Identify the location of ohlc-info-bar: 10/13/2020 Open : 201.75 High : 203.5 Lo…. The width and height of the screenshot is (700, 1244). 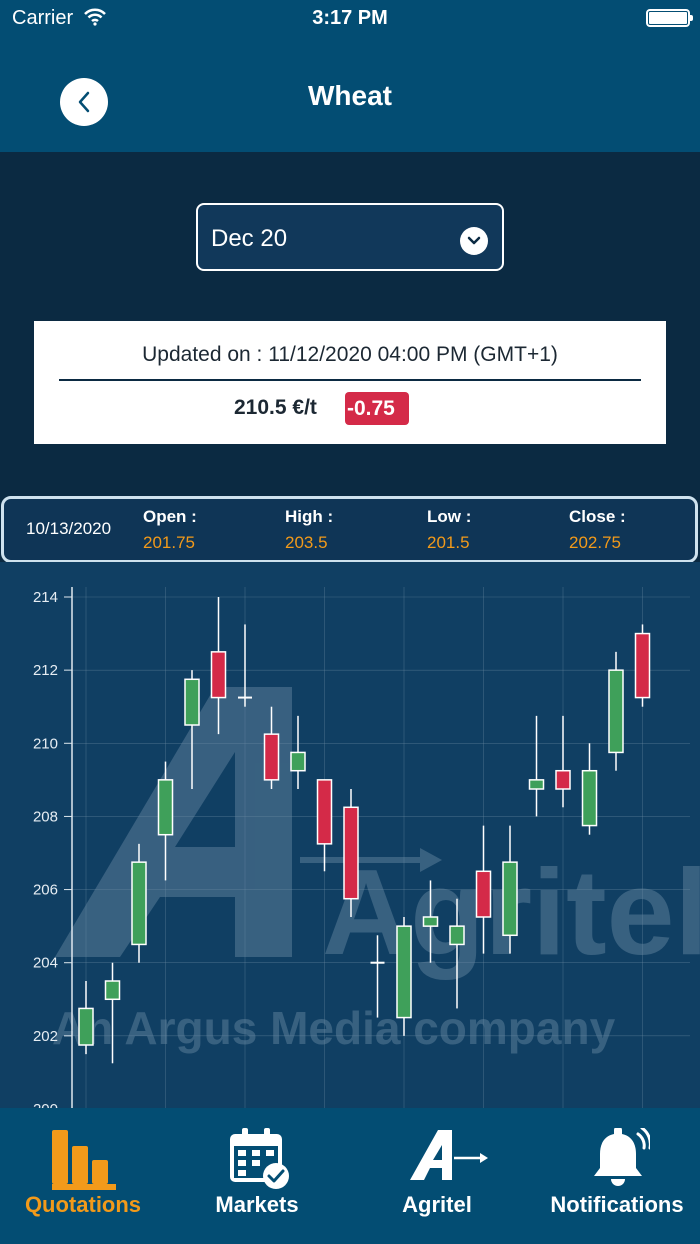
(349, 529).